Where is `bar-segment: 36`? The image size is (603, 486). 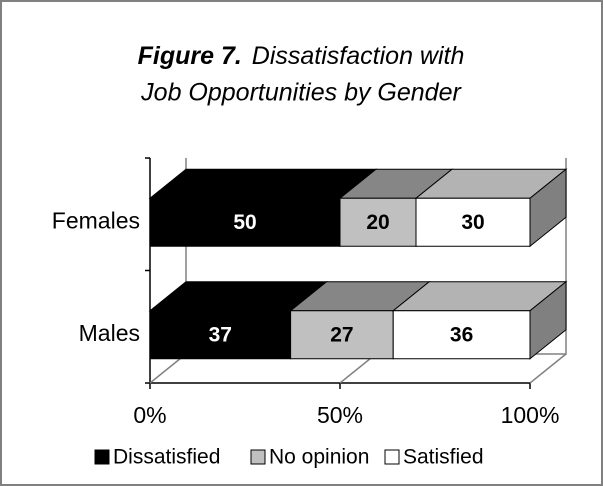 bar-segment: 36 is located at coordinates (479, 320).